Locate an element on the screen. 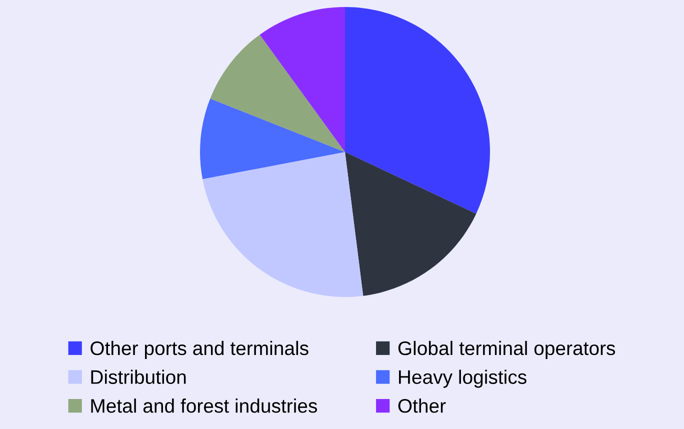  legend-label: Distribution is located at coordinates (138, 377).